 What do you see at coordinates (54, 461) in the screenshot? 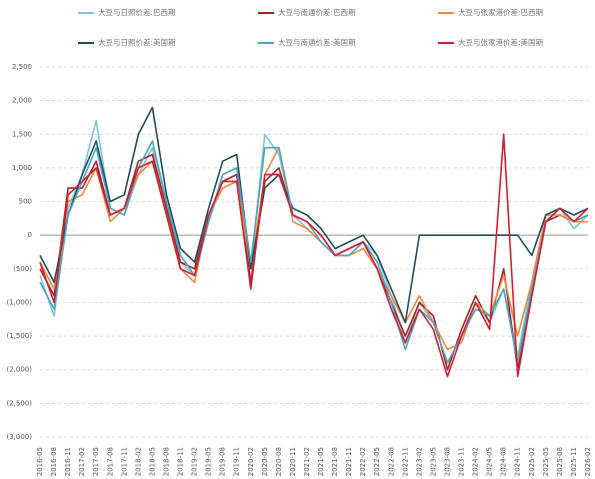
I see `x-tick-label: 2016-08` at bounding box center [54, 461].